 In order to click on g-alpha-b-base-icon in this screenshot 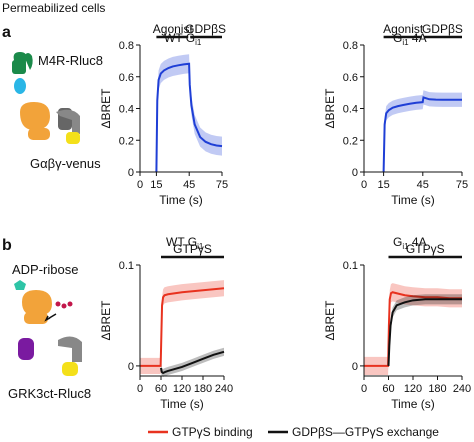, I will do `click(36, 318)`.